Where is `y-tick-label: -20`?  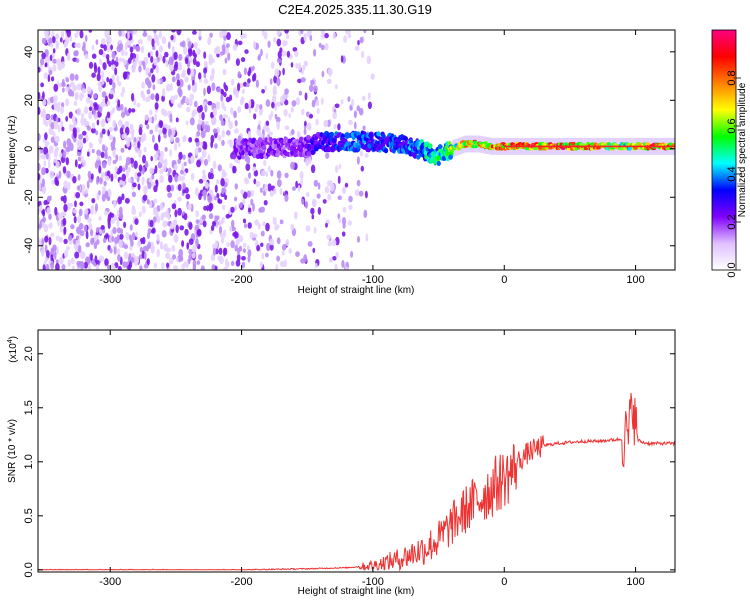
y-tick-label: -20 is located at coordinates (29, 197).